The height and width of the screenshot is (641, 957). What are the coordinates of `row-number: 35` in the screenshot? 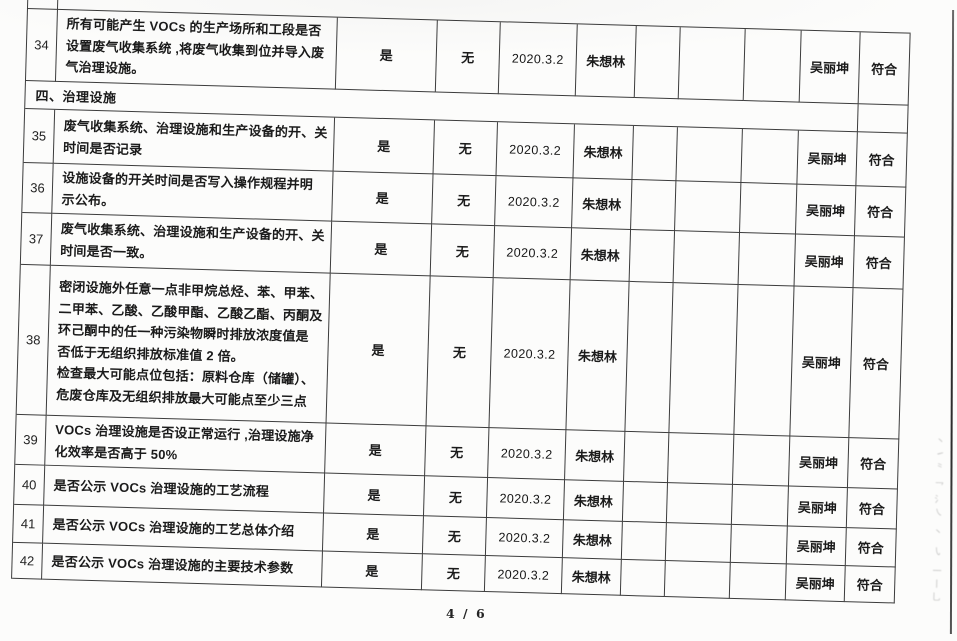 It's located at (39, 136).